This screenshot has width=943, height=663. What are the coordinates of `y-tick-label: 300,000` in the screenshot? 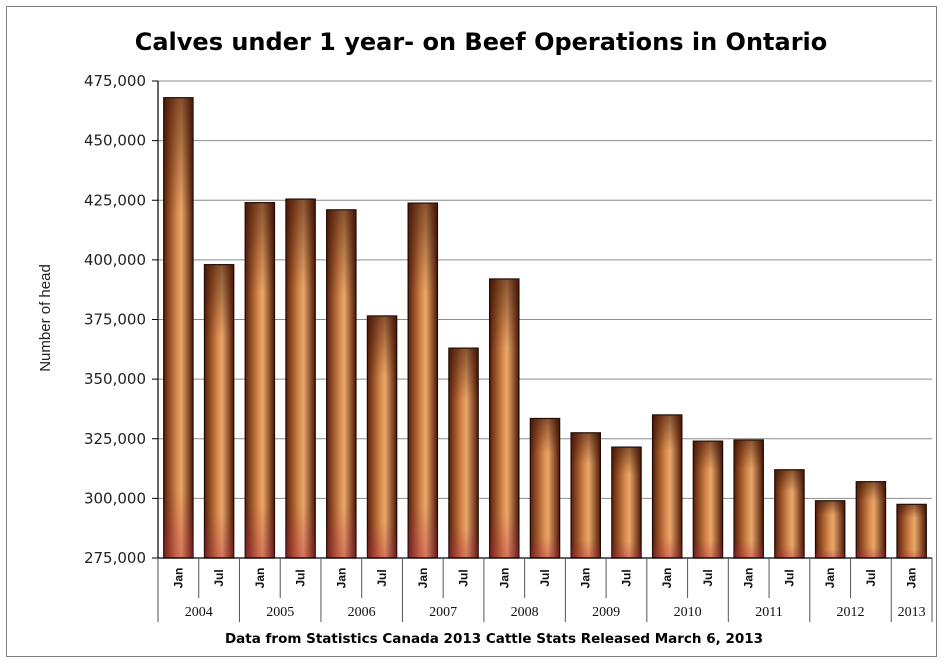 It's located at (115, 498).